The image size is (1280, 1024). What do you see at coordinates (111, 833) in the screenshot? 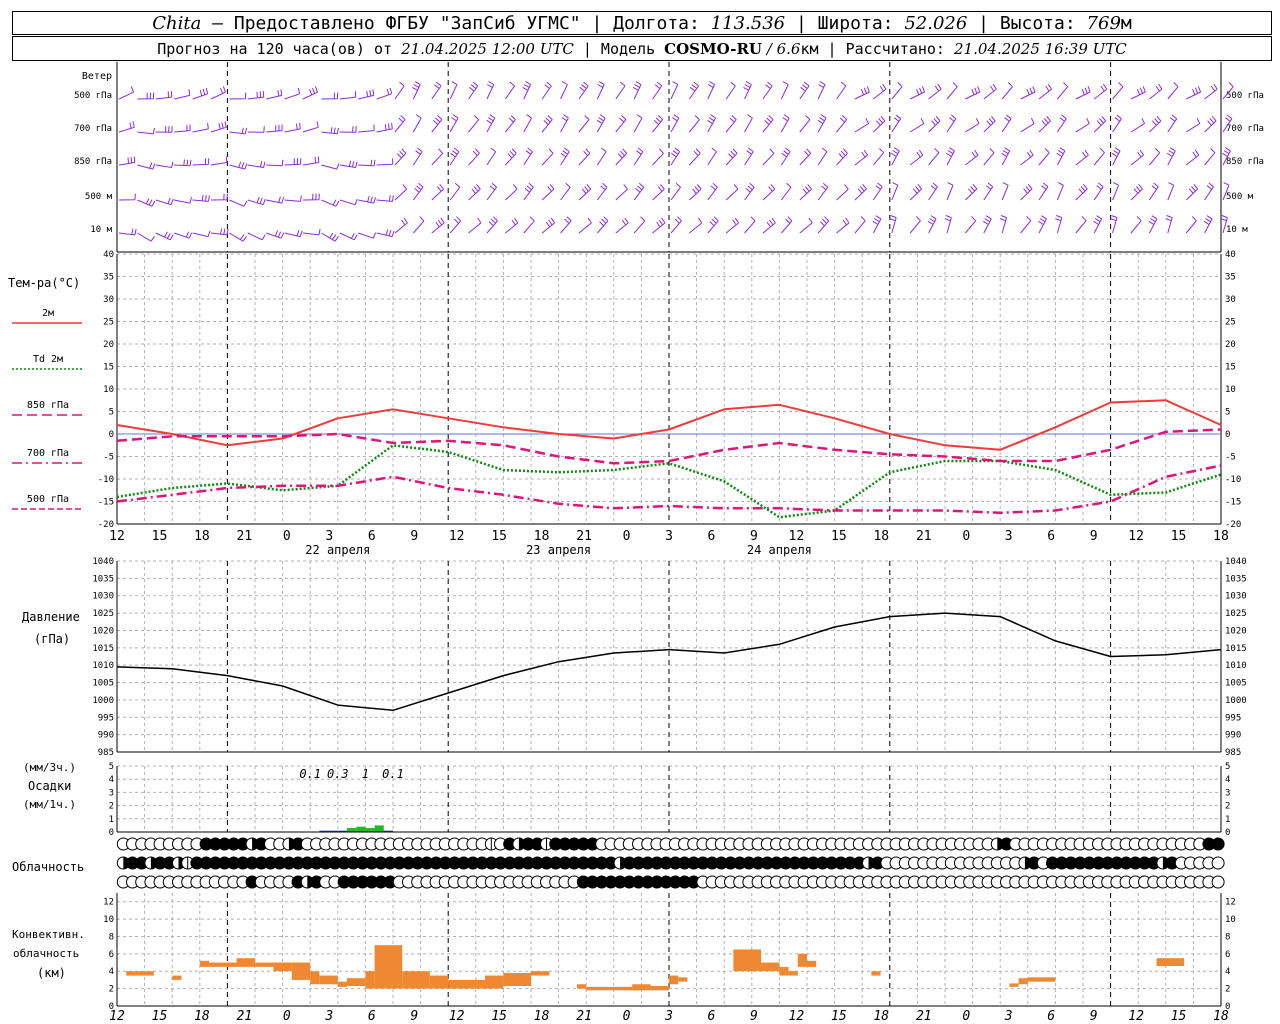
I see `precip-tick-left: 0` at bounding box center [111, 833].